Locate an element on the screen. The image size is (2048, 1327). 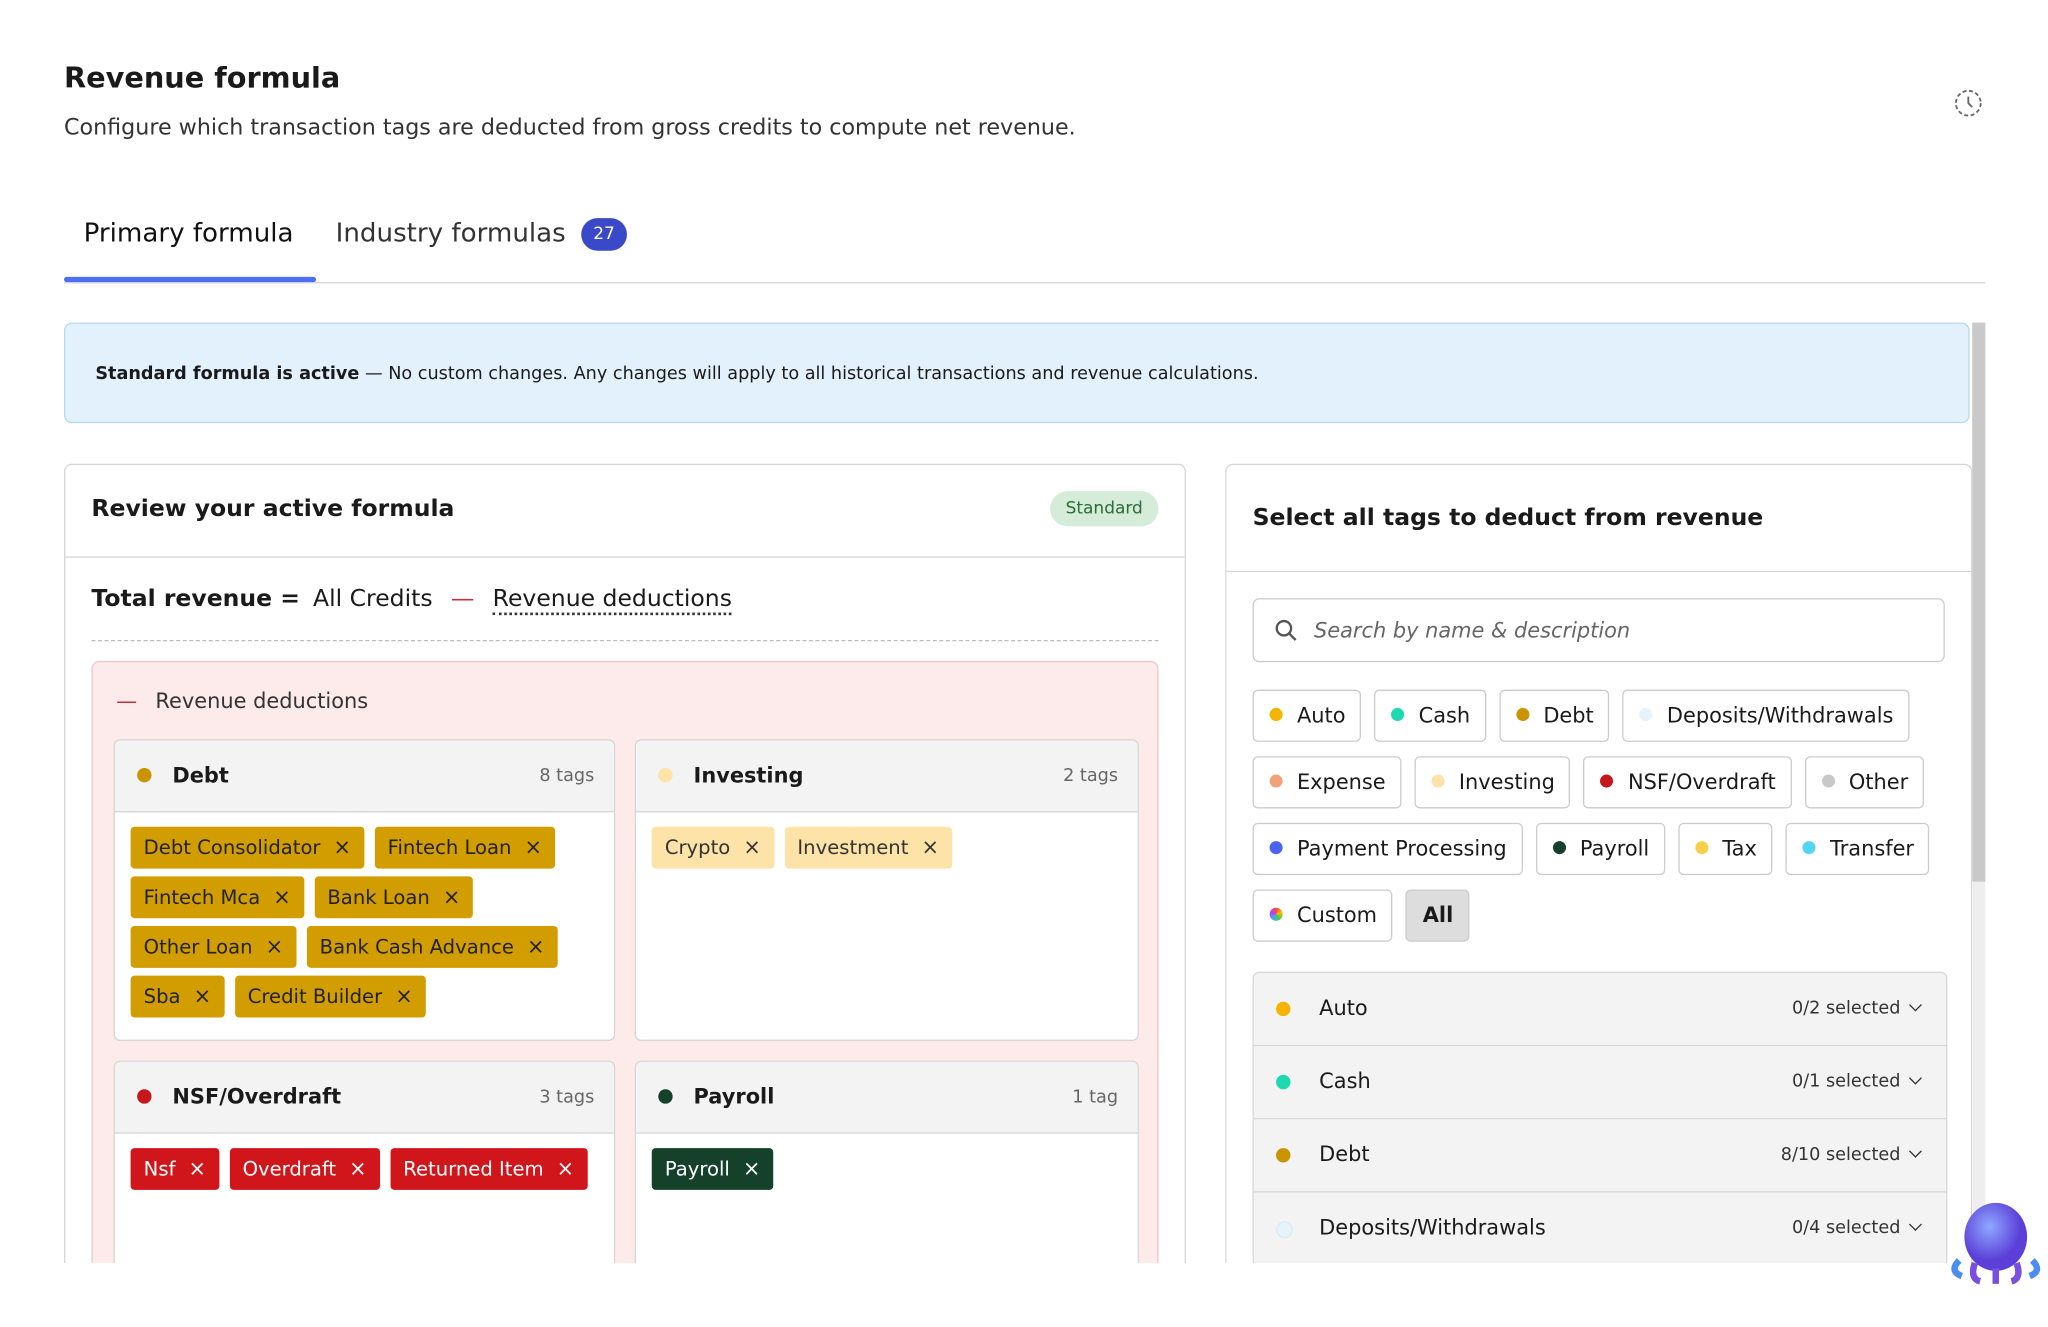
banner-strong: Standard formula is active is located at coordinates (227, 373).